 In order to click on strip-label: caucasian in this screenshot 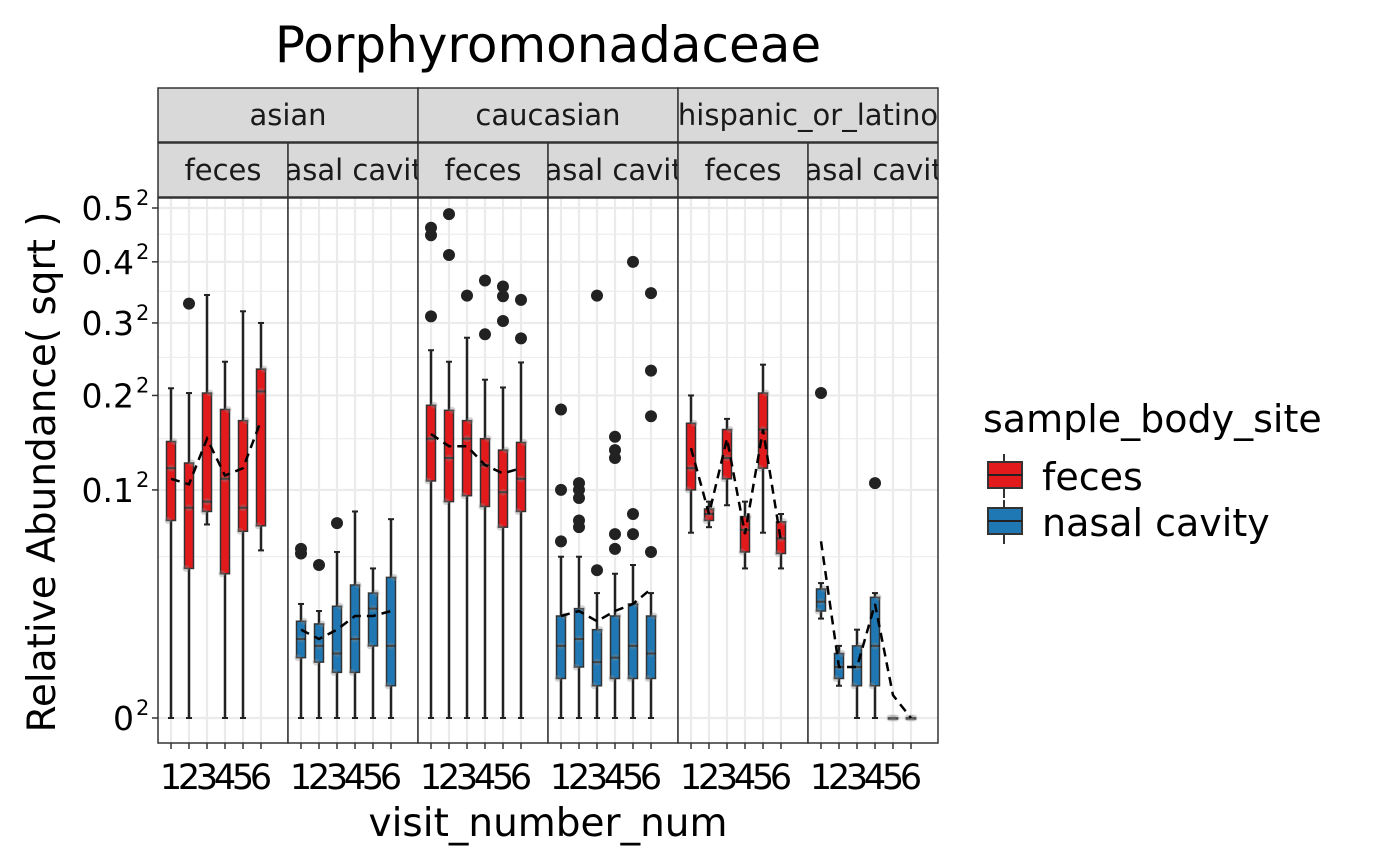, I will do `click(547, 115)`.